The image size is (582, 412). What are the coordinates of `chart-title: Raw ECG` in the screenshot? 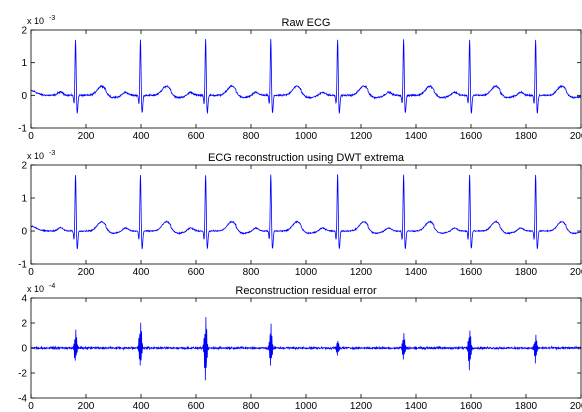 It's located at (306, 23).